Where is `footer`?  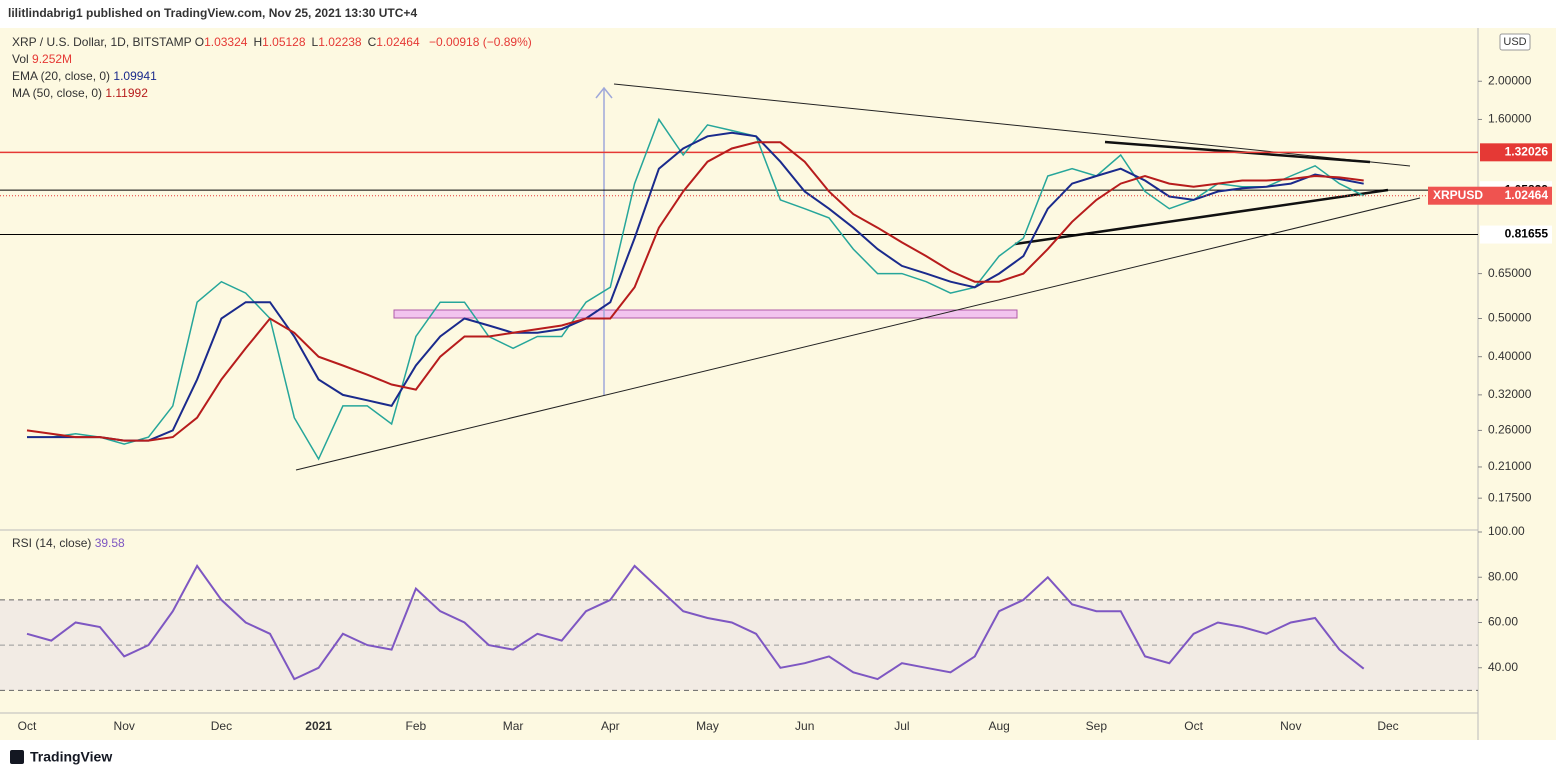
footer is located at coordinates (778, 757).